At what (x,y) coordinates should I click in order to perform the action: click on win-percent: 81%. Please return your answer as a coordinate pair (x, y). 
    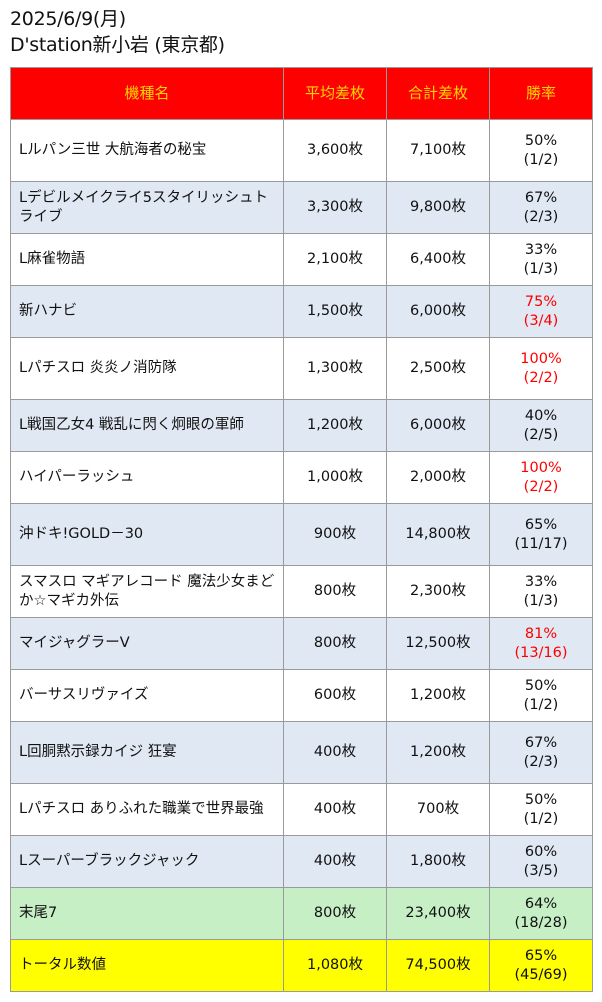
    Looking at the image, I should click on (541, 633).